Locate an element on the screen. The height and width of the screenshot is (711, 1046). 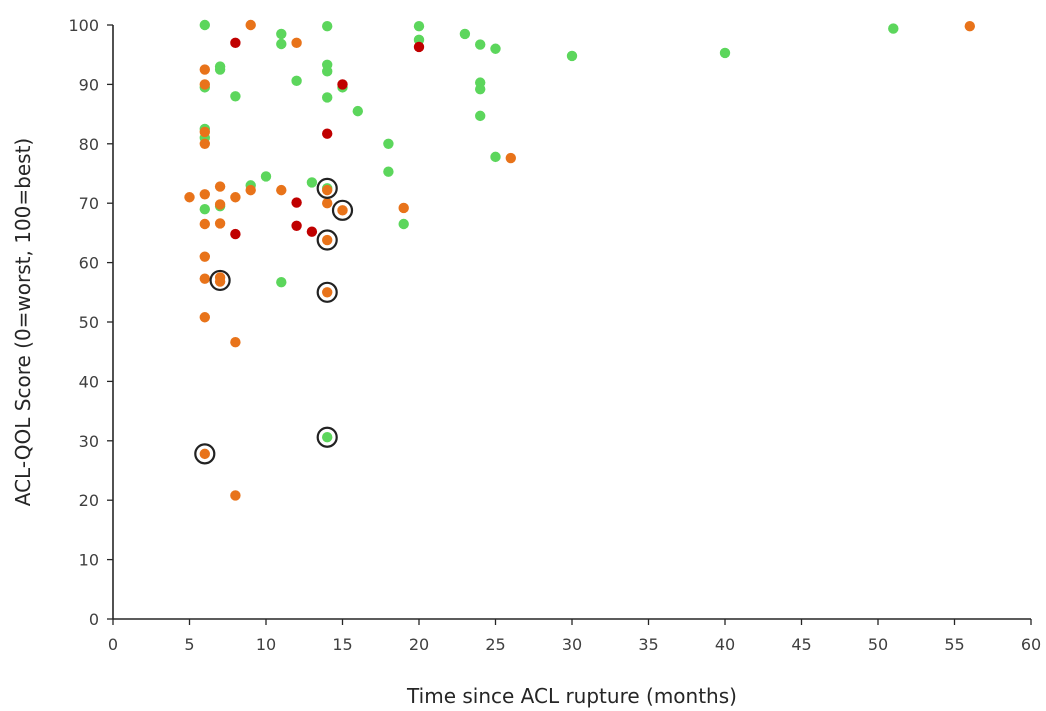
y-tick-label: 40 is located at coordinates (89, 381).